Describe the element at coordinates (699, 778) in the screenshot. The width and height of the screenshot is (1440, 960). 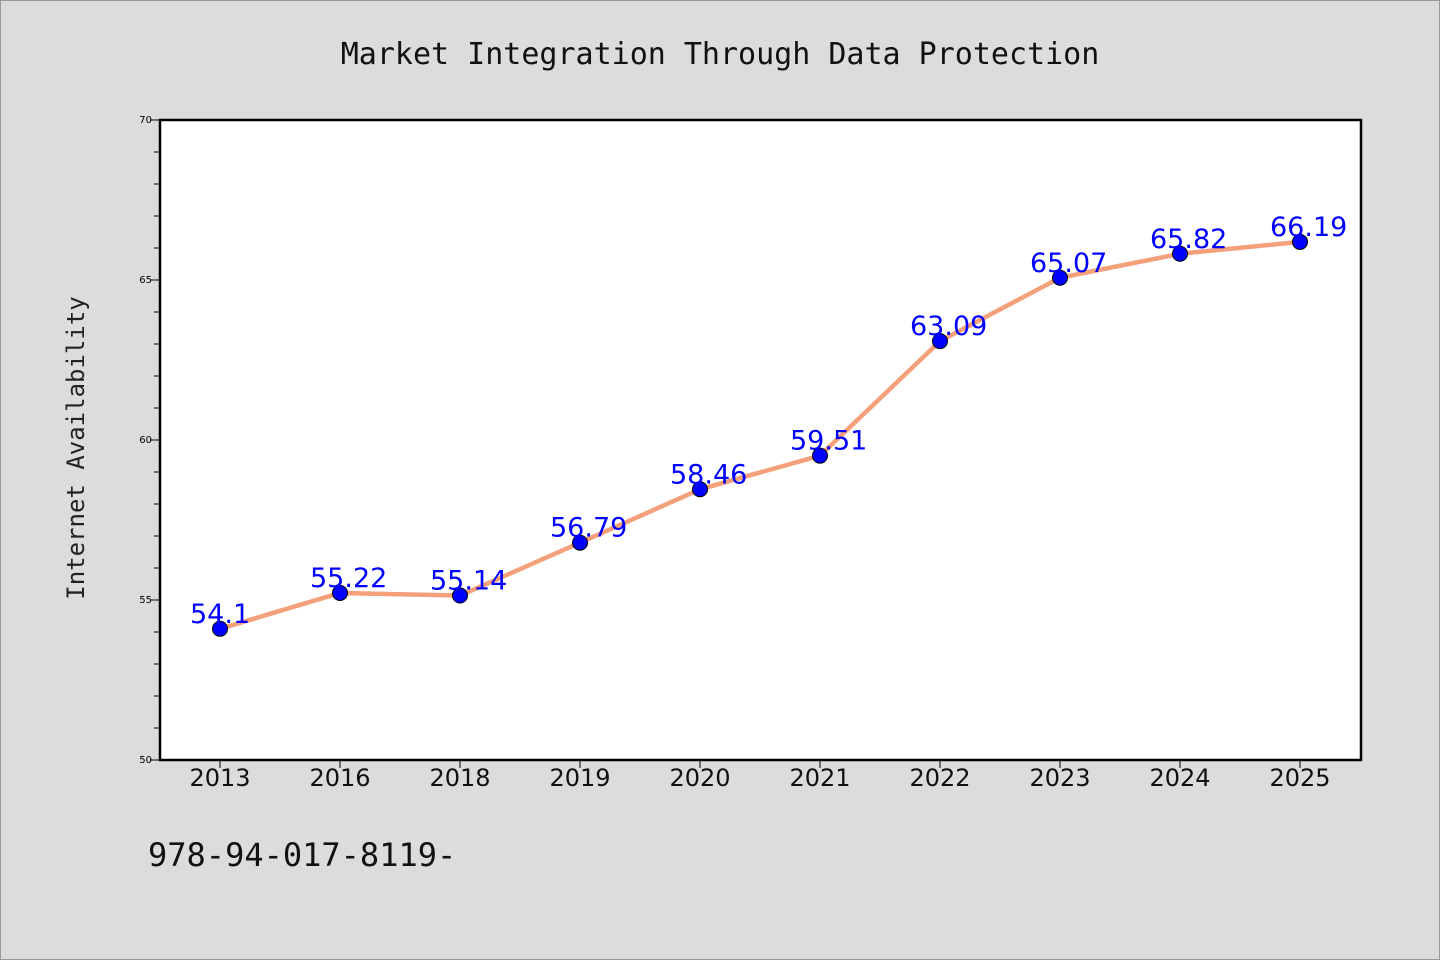
I see `x-tick-label: 2020` at that location.